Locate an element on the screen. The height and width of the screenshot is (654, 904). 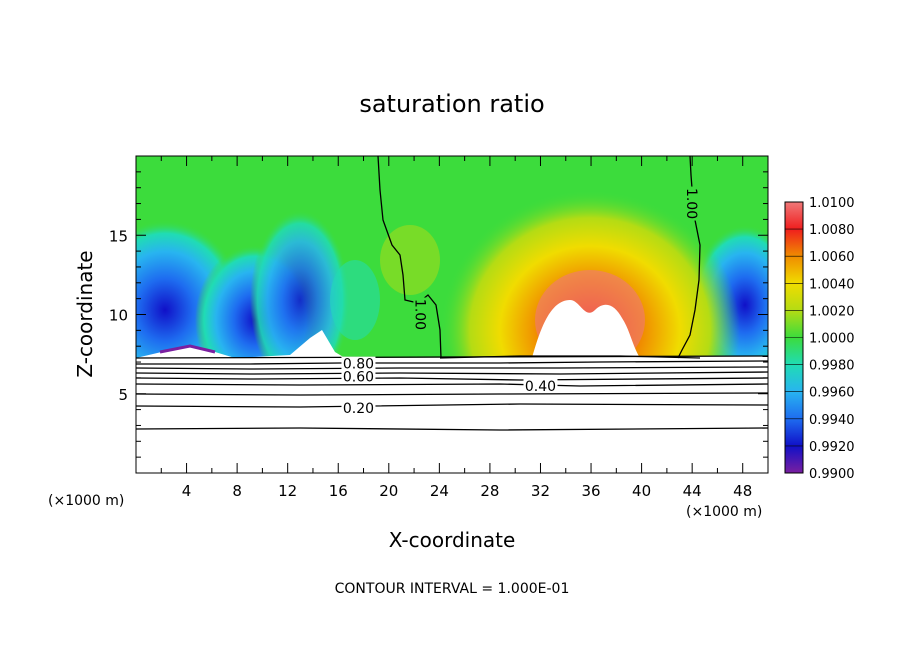
contour-0.10 is located at coordinates (452, 429).